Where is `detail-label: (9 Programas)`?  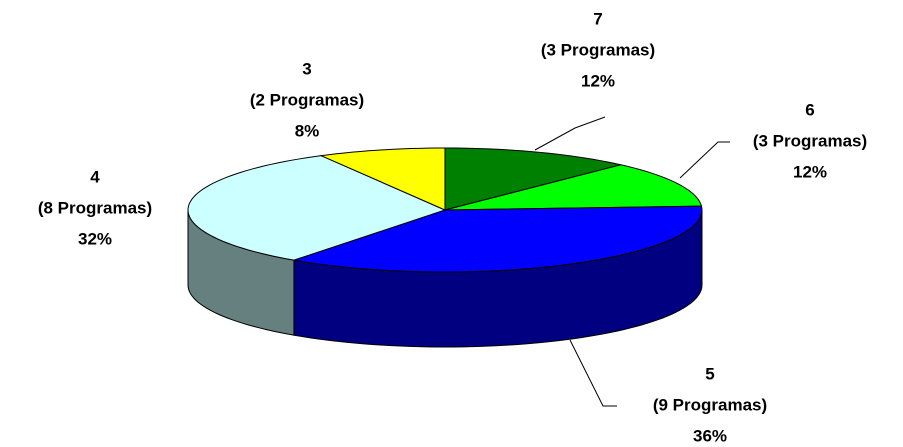
detail-label: (9 Programas) is located at coordinates (710, 404).